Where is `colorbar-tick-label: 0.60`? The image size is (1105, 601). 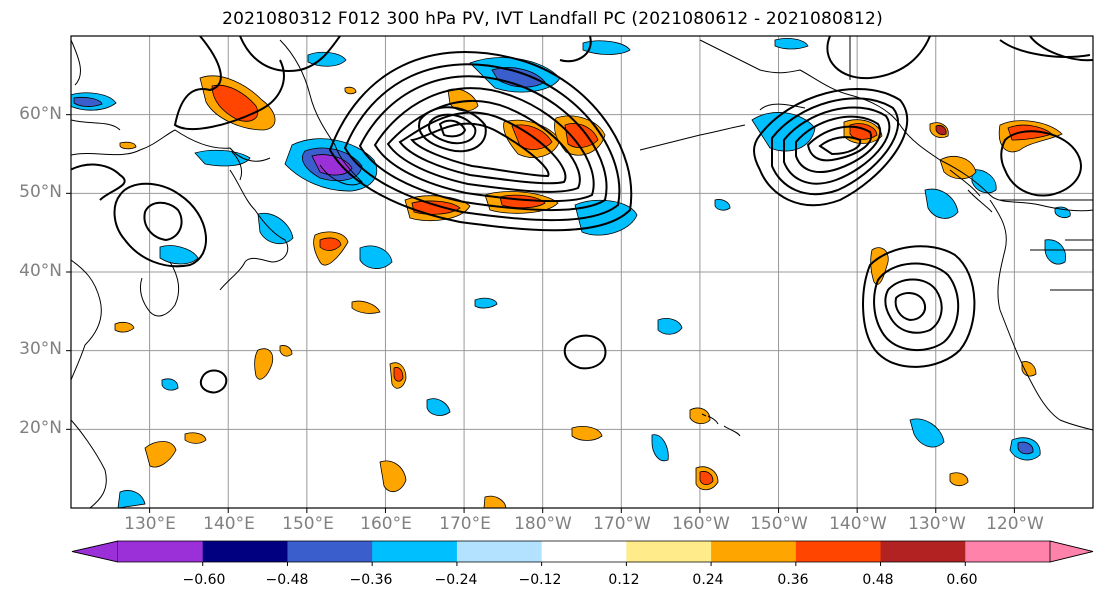 colorbar-tick-label: 0.60 is located at coordinates (962, 580).